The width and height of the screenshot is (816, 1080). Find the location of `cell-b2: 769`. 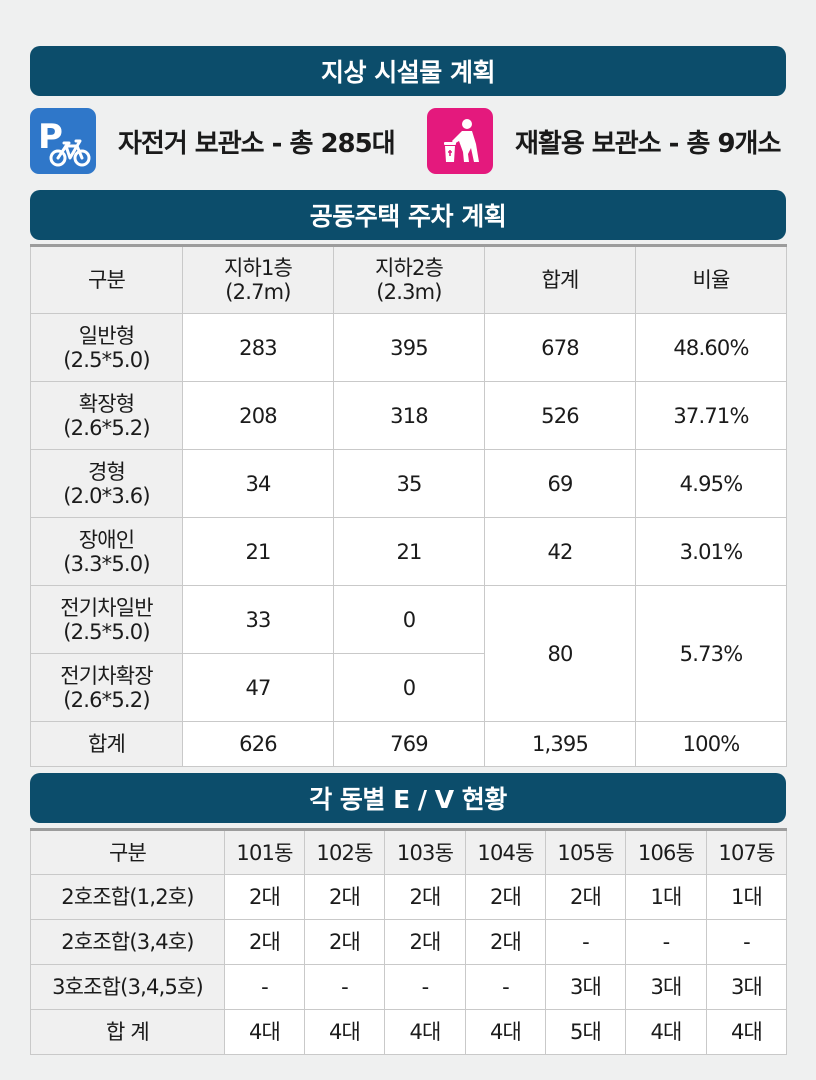

cell-b2: 769 is located at coordinates (409, 744).